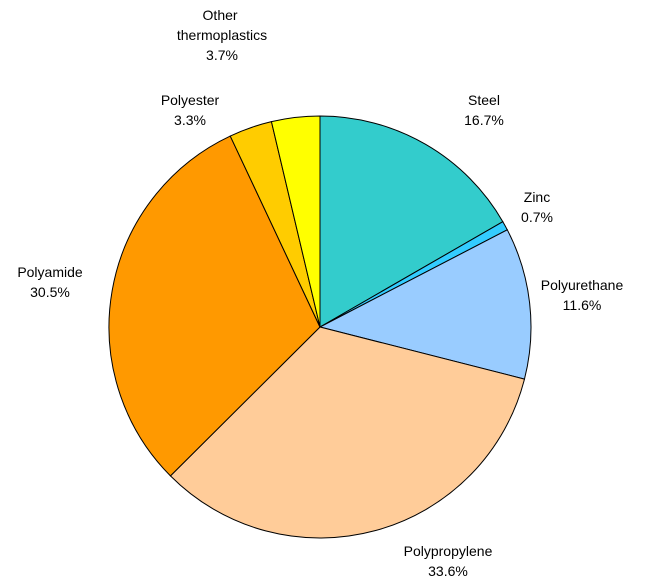 This screenshot has width=666, height=584. What do you see at coordinates (448, 571) in the screenshot?
I see `value-label: 33.6%` at bounding box center [448, 571].